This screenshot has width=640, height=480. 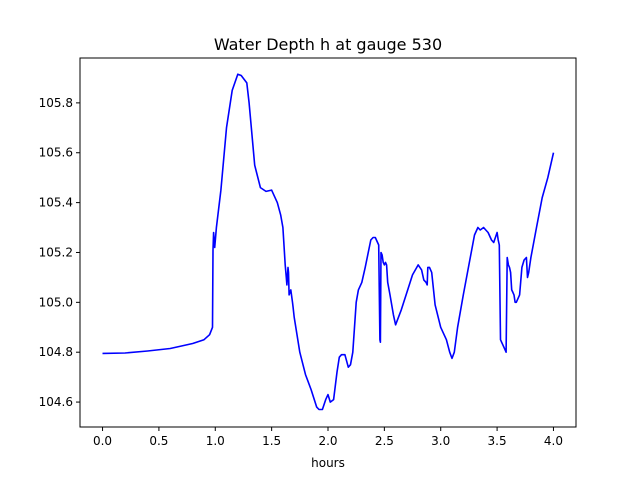 What do you see at coordinates (56, 402) in the screenshot?
I see `y-tick-label: 104.6` at bounding box center [56, 402].